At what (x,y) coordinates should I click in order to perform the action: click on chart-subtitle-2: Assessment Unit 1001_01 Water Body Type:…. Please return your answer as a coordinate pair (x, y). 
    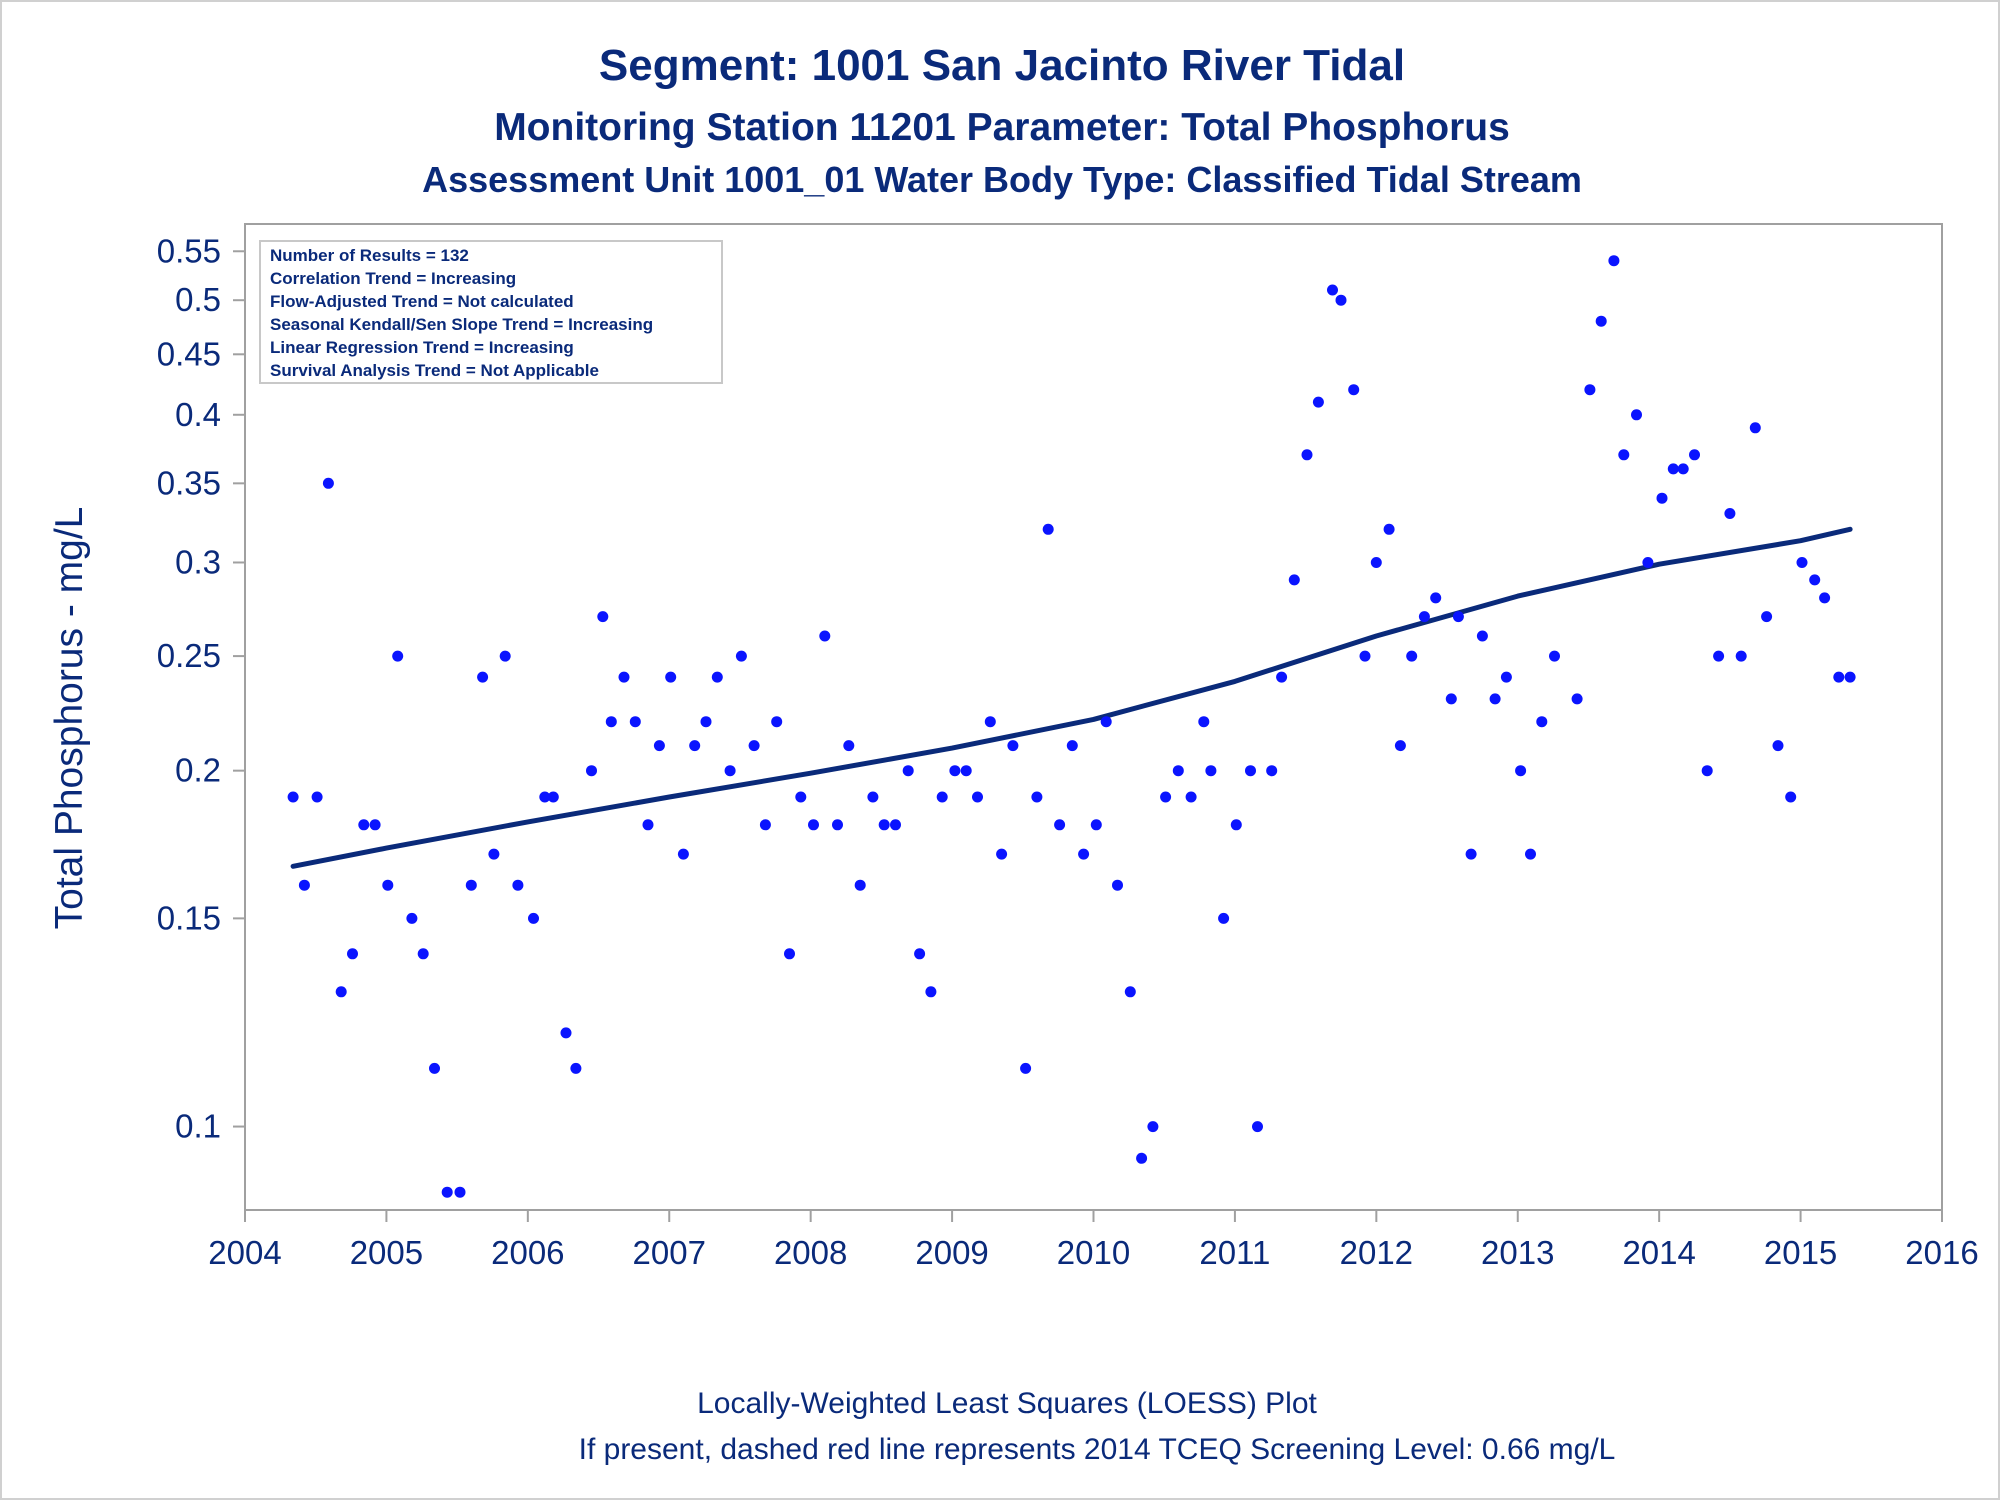
    Looking at the image, I should click on (1002, 179).